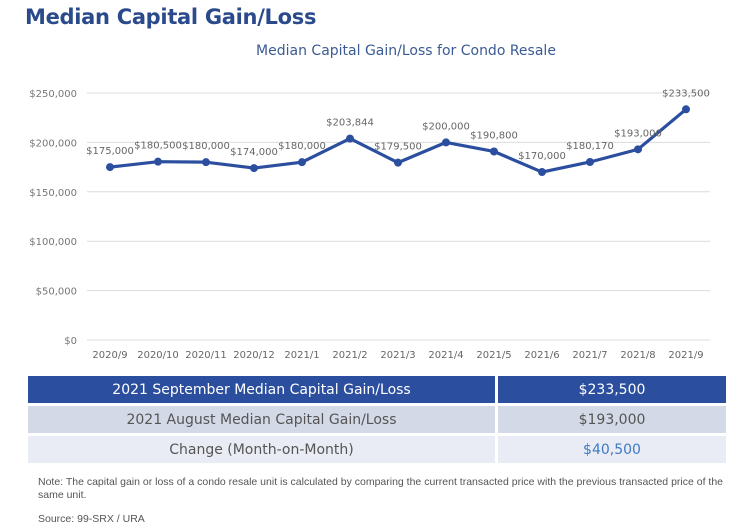  Describe the element at coordinates (261, 419) in the screenshot. I see `summary-label: 2021 August Median Capital Gain/Loss` at that location.